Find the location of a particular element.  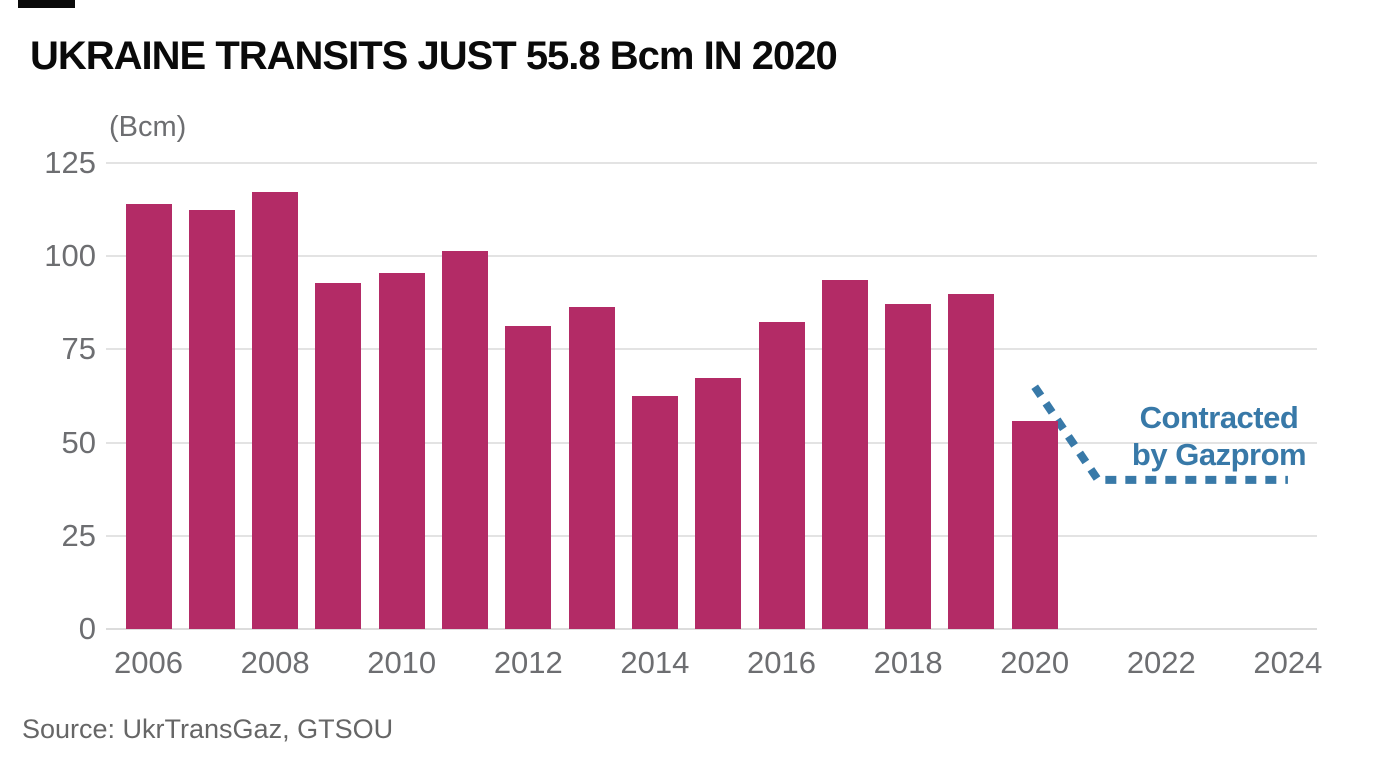

x-tick-label-2022: 2022 is located at coordinates (1161, 662).